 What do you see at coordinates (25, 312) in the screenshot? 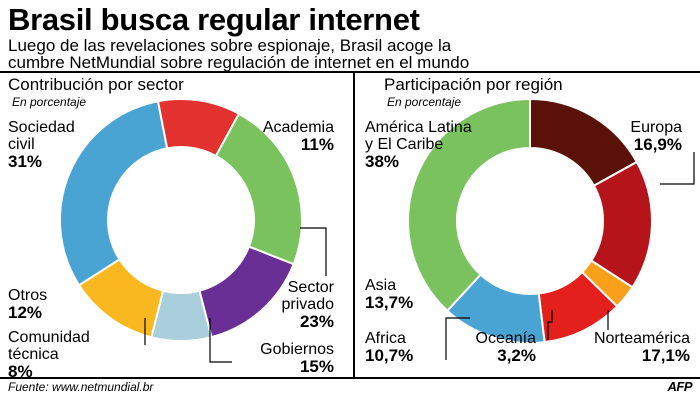
I see `value-otros: 12%` at bounding box center [25, 312].